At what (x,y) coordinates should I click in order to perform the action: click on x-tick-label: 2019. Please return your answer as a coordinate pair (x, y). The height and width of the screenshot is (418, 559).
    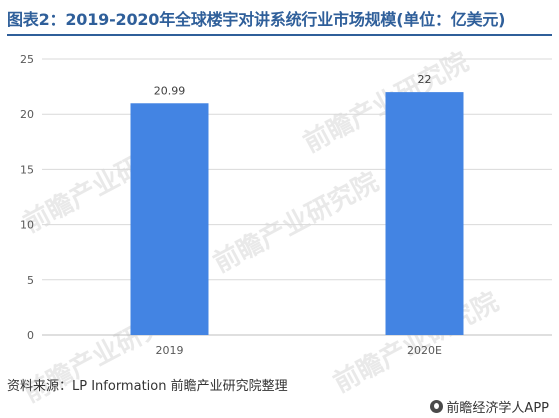
    Looking at the image, I should click on (170, 350).